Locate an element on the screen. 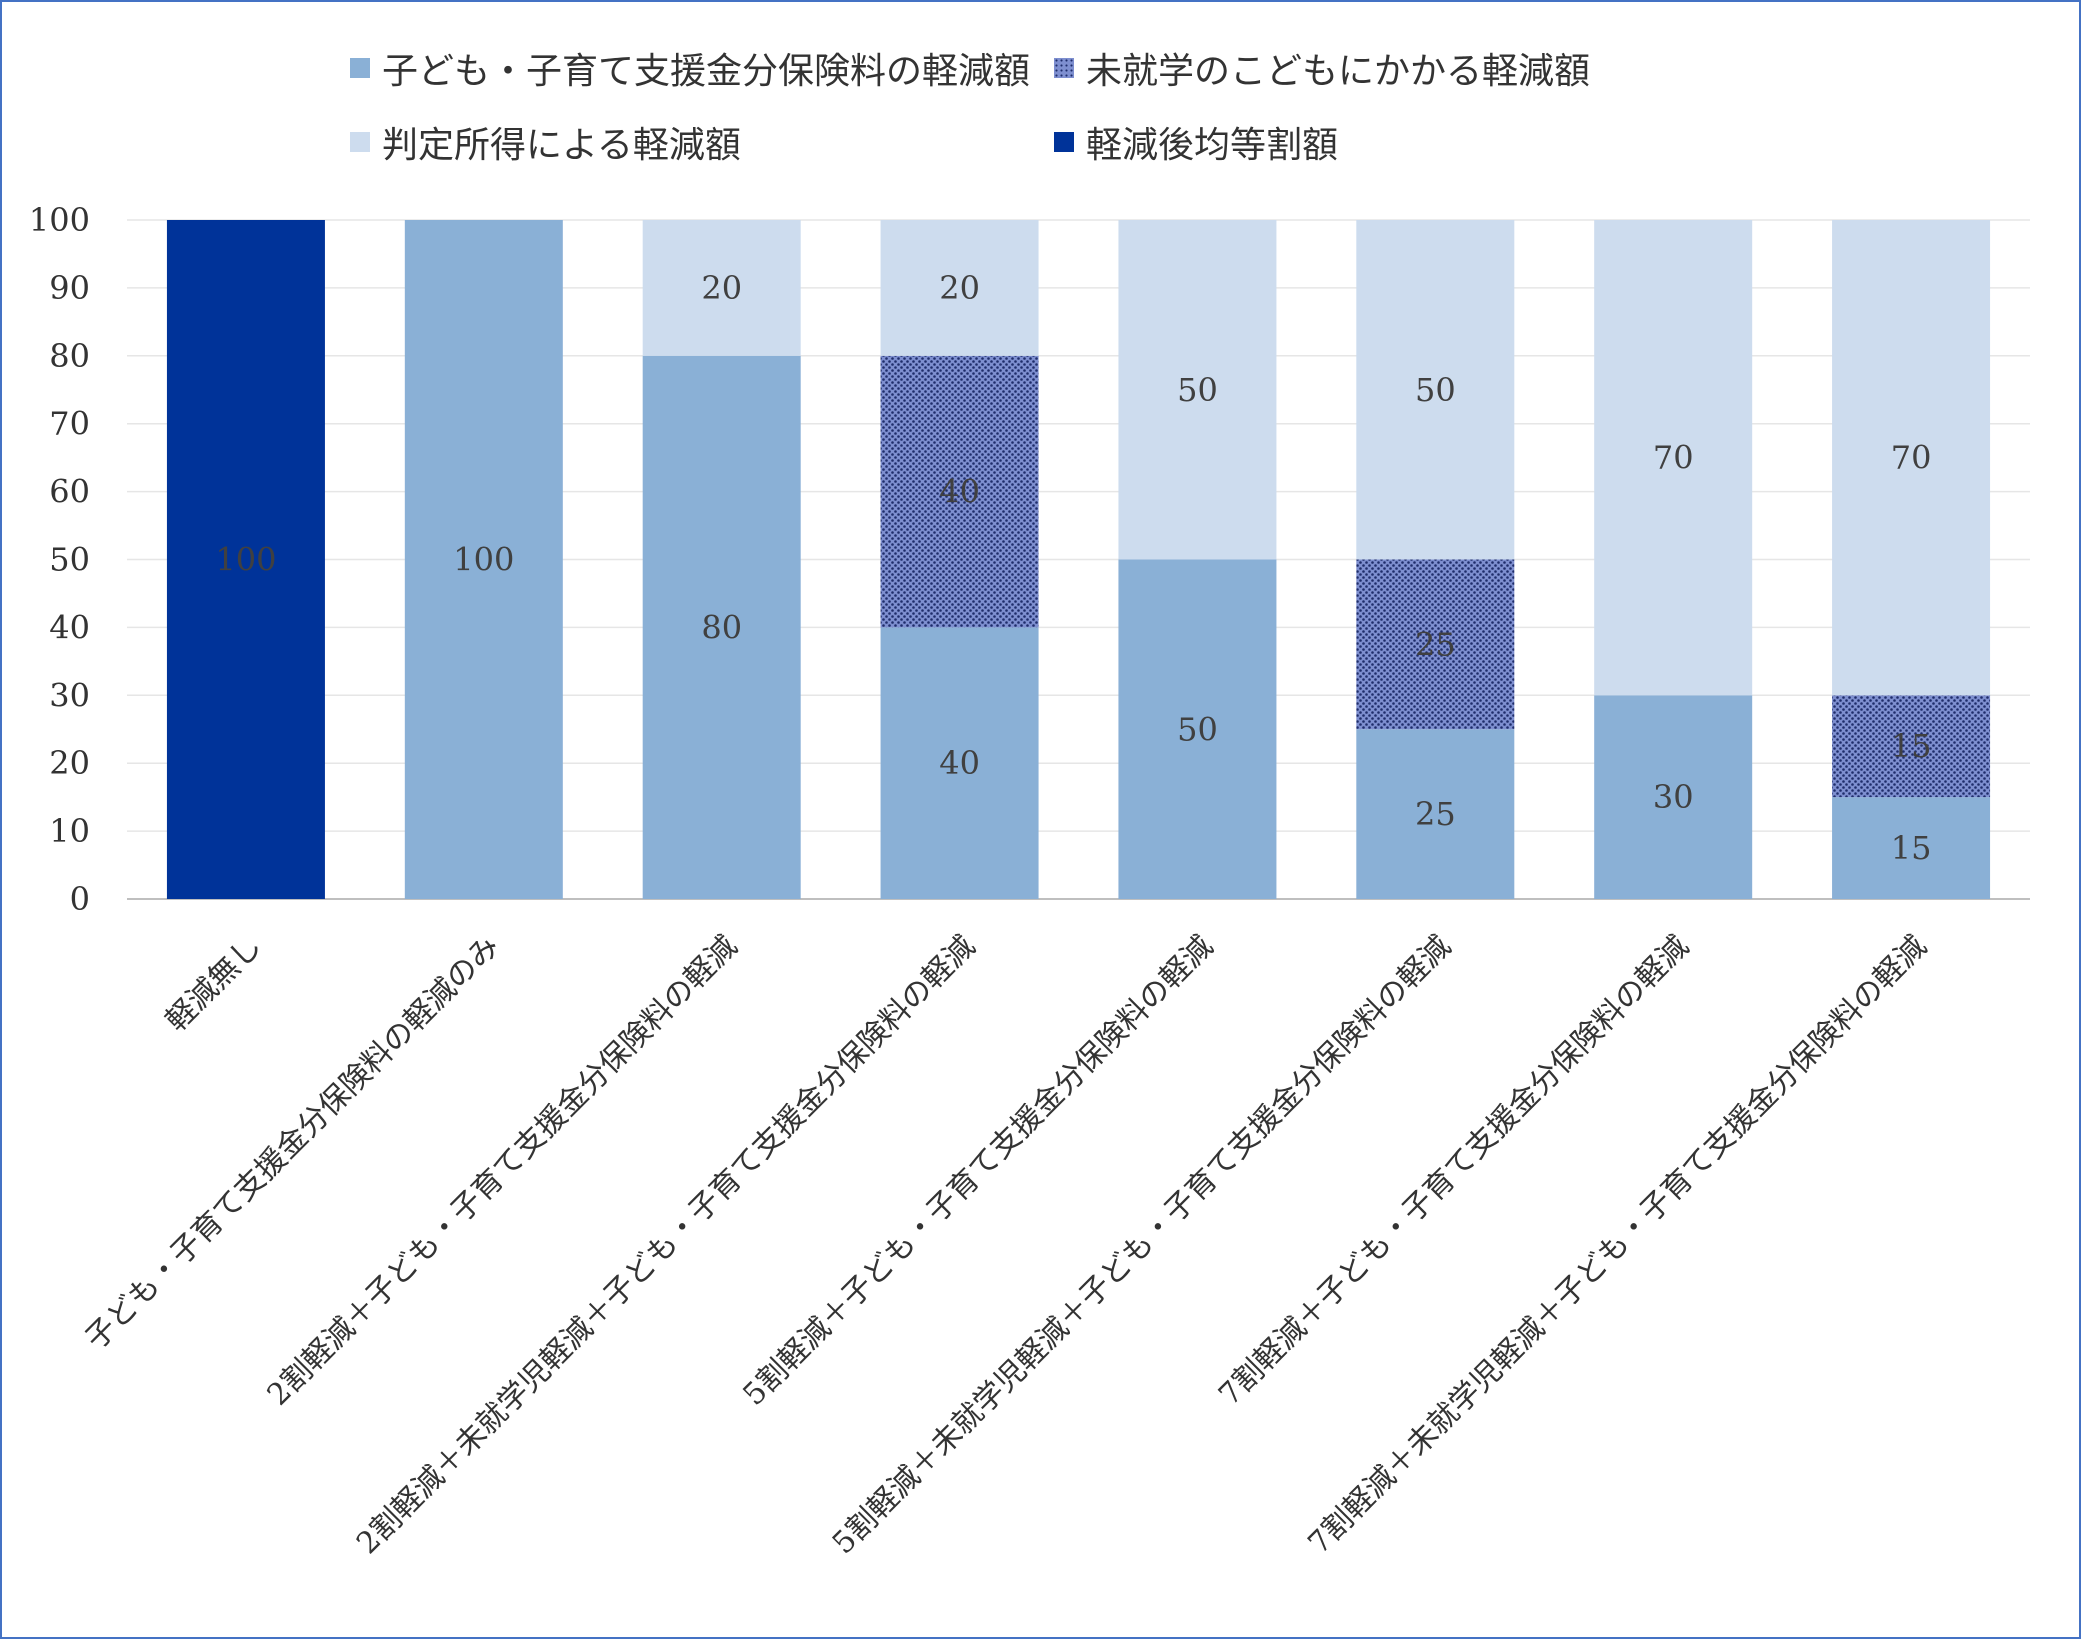 Image resolution: width=2081 pixels, height=1639 pixels. x-tick-label: 5割軽減＋子ども・子育て支援金分保険料の軽減 is located at coordinates (978, 1171).